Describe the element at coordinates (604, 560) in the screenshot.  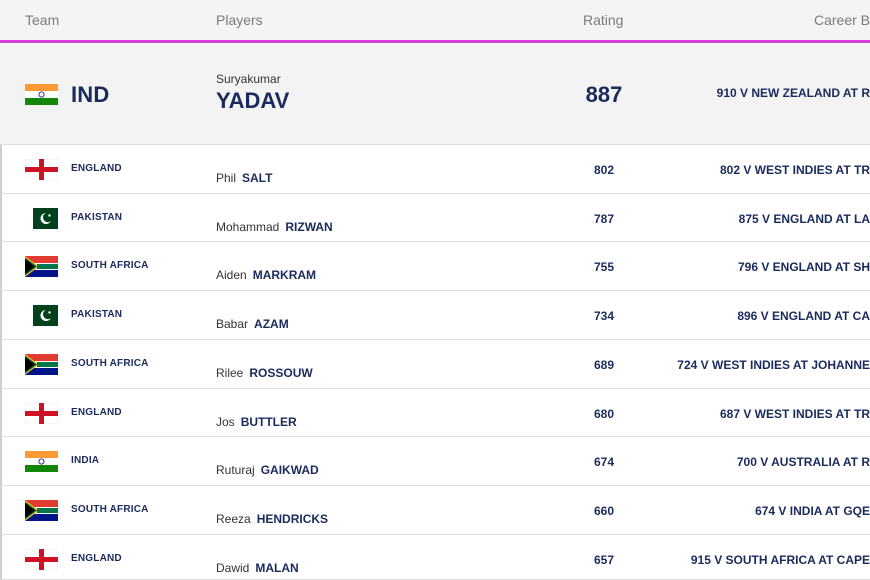
I see `rating: 657` at that location.